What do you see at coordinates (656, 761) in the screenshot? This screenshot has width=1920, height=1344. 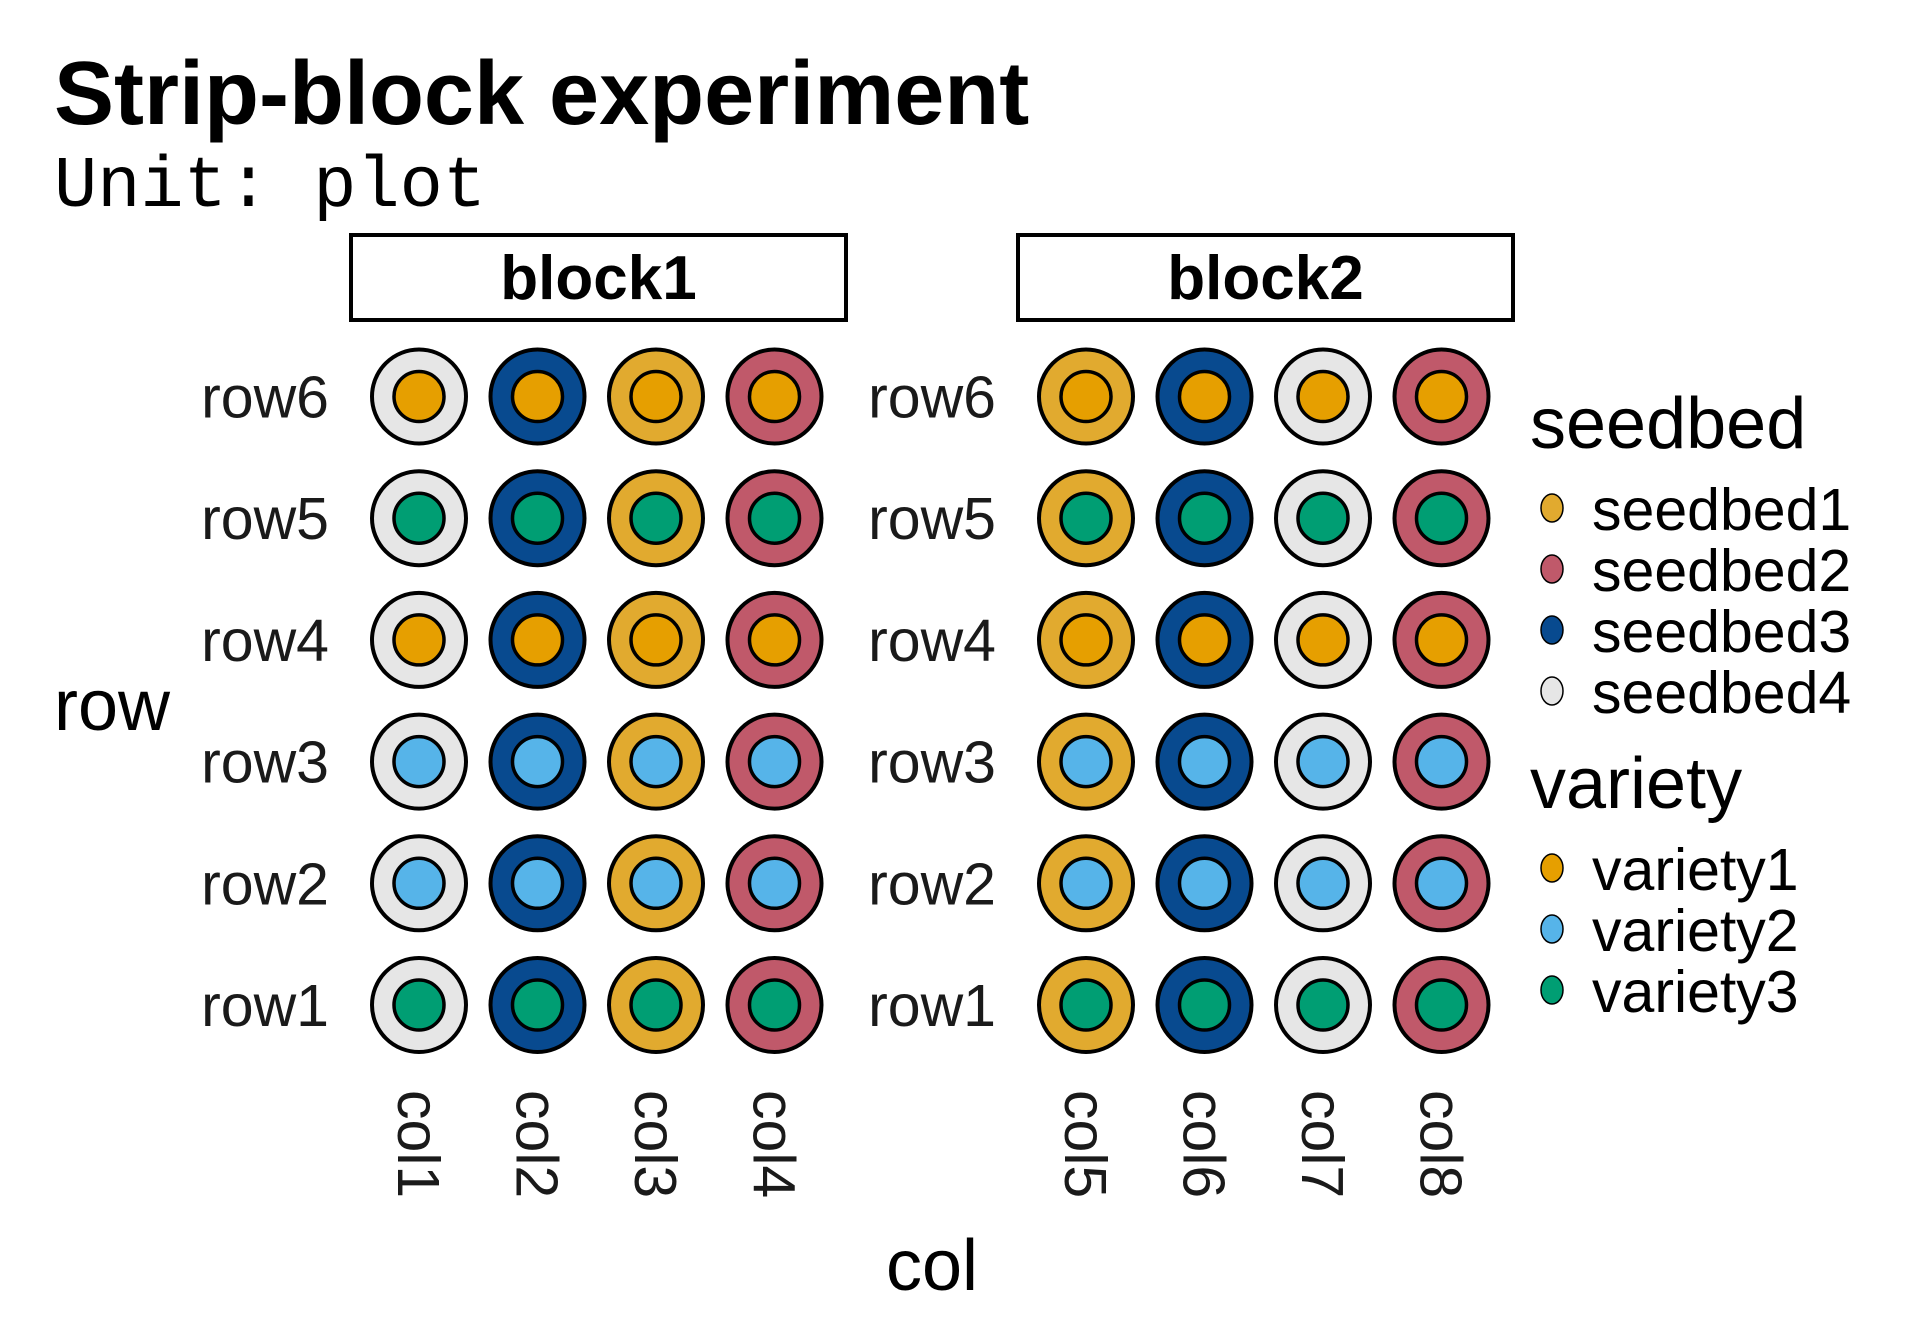 I see `plot-col3-row3-variety` at bounding box center [656, 761].